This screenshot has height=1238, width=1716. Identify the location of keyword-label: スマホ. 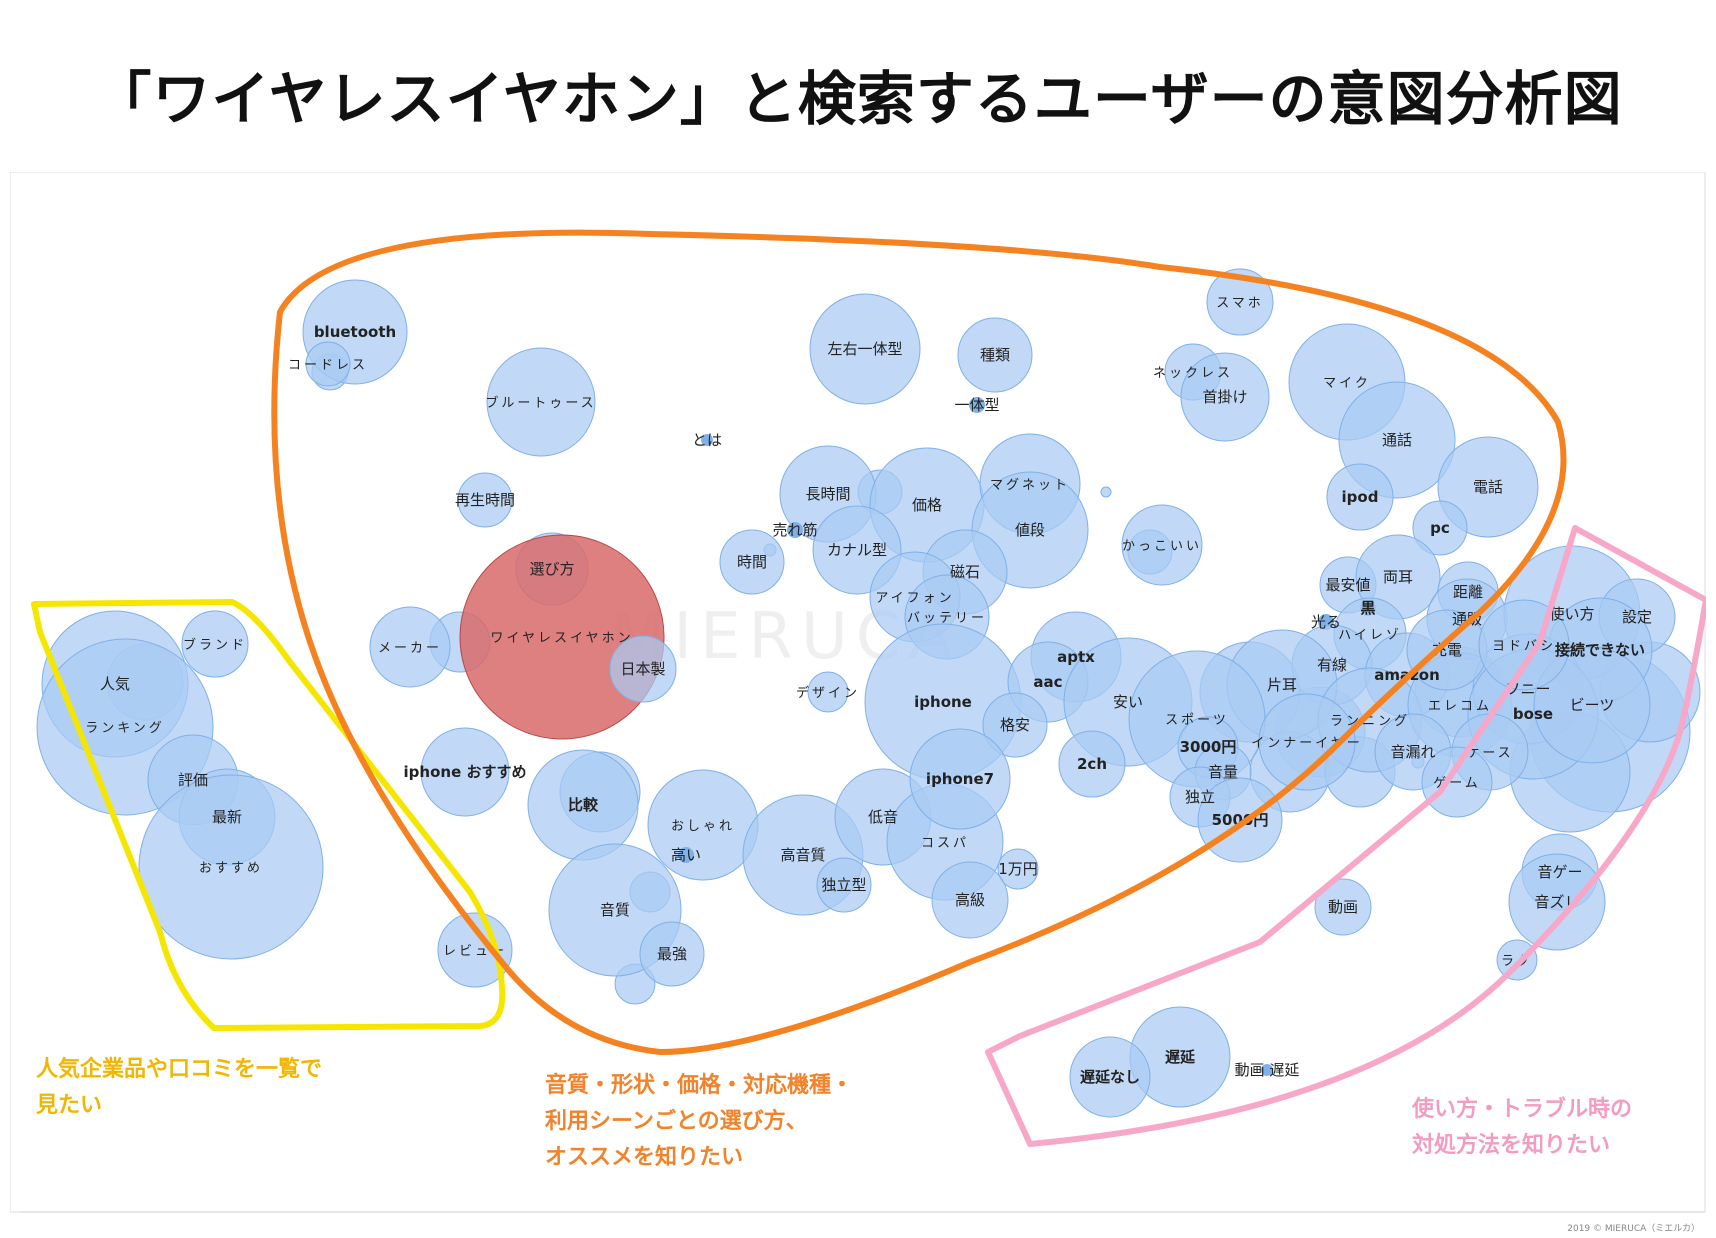
(1240, 303).